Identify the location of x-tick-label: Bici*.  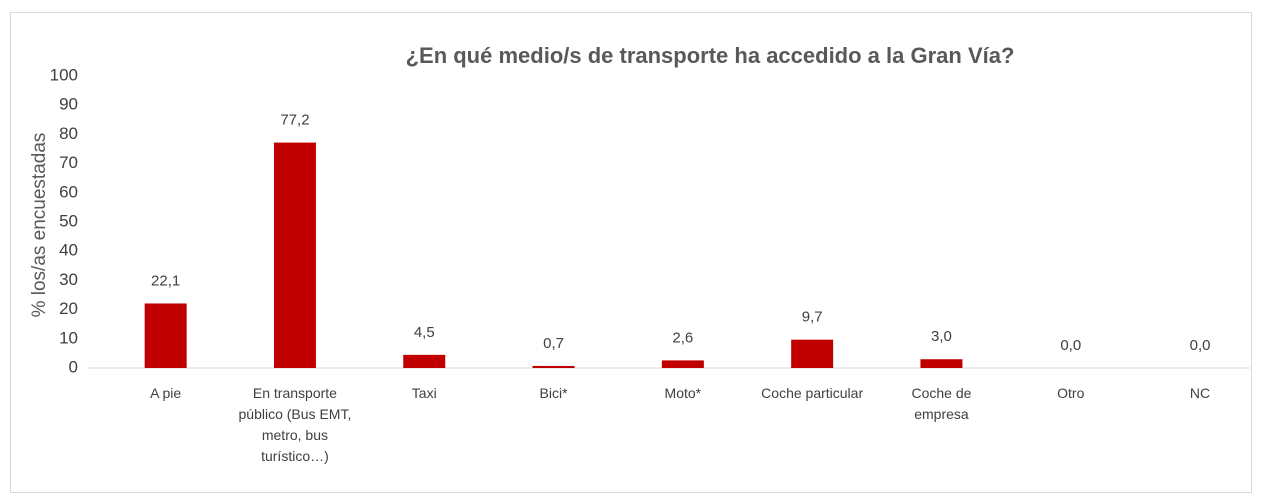
(553, 393).